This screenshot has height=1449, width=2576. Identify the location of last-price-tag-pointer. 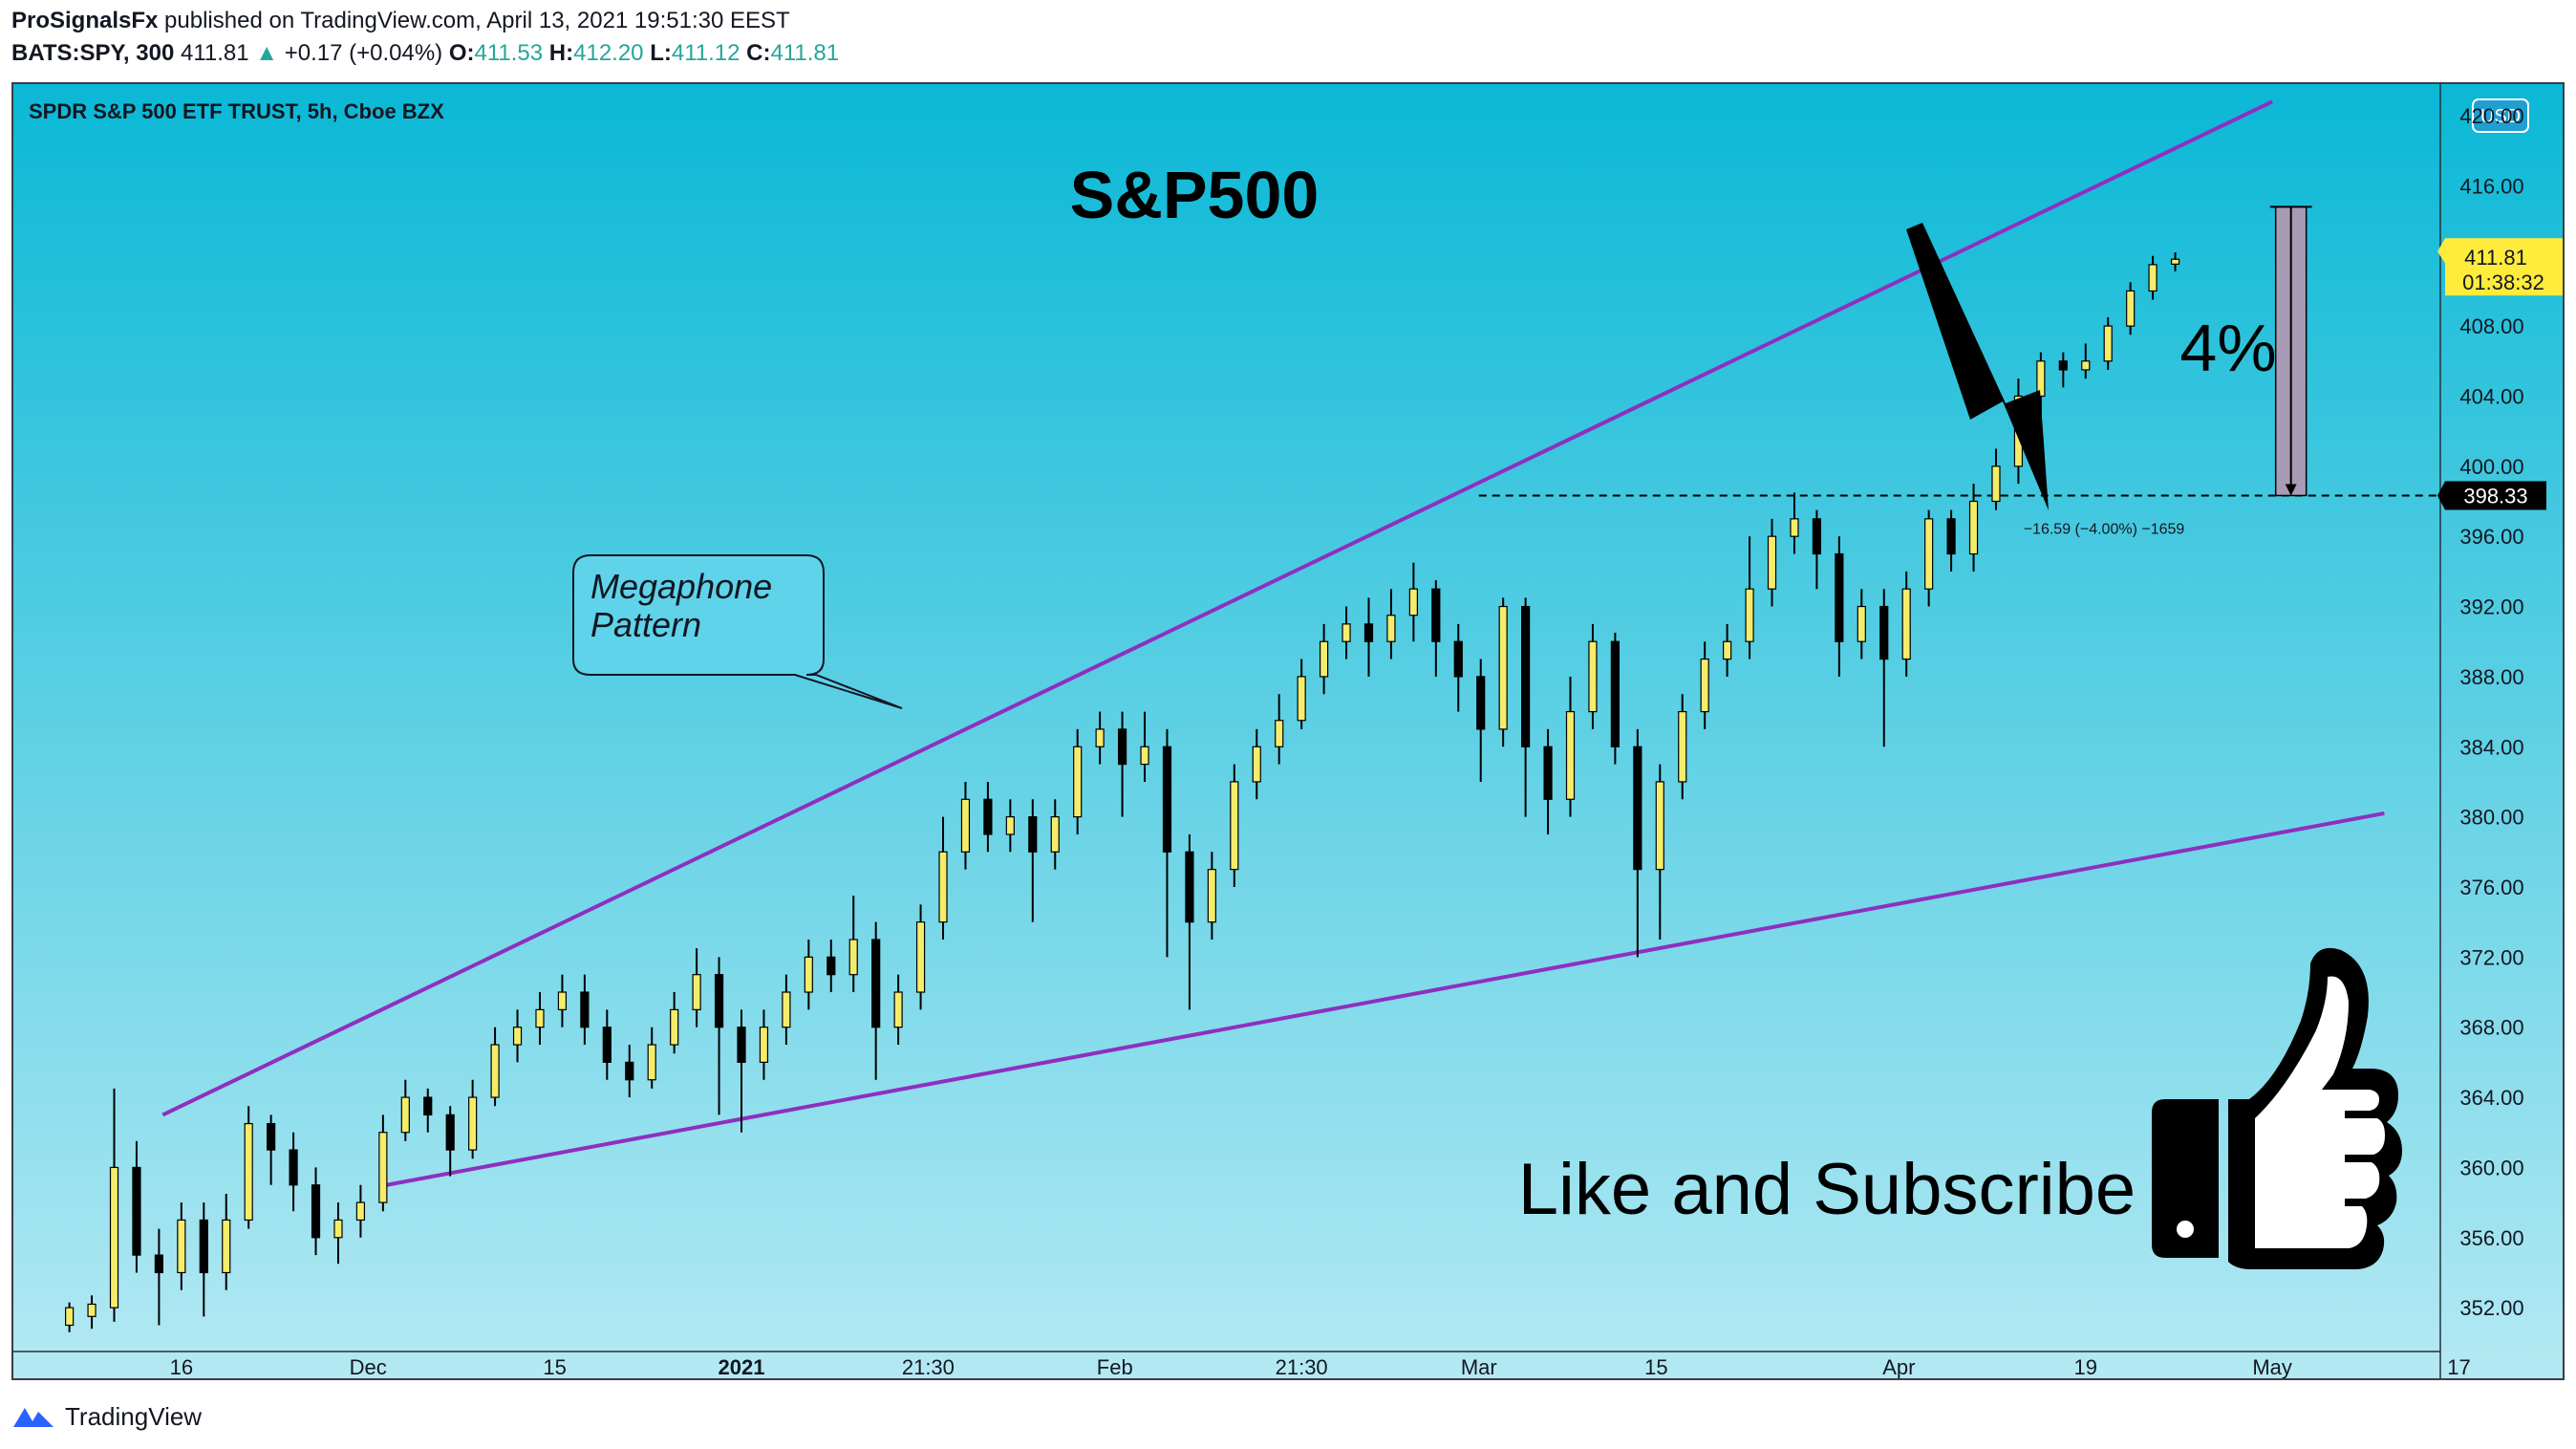
(2441, 251).